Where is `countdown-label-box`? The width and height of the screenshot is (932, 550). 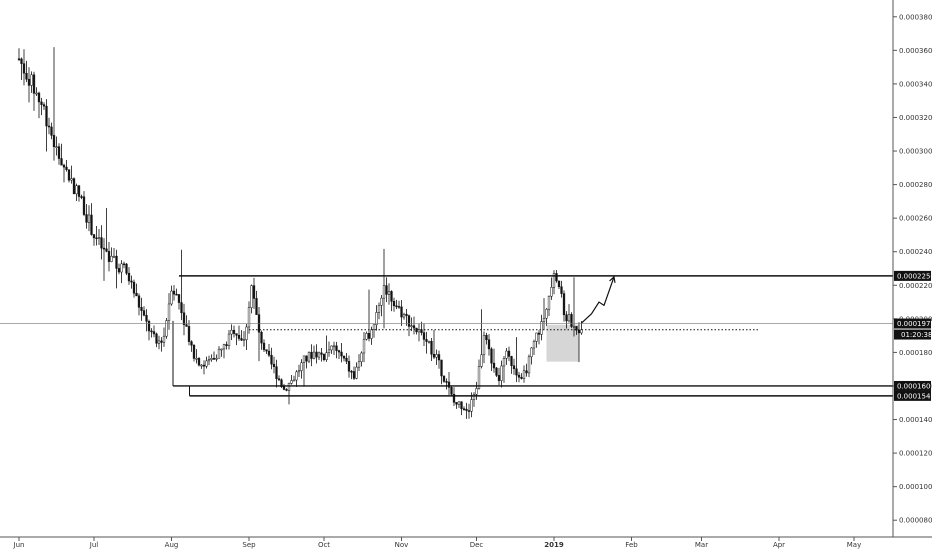 countdown-label-box is located at coordinates (912, 334).